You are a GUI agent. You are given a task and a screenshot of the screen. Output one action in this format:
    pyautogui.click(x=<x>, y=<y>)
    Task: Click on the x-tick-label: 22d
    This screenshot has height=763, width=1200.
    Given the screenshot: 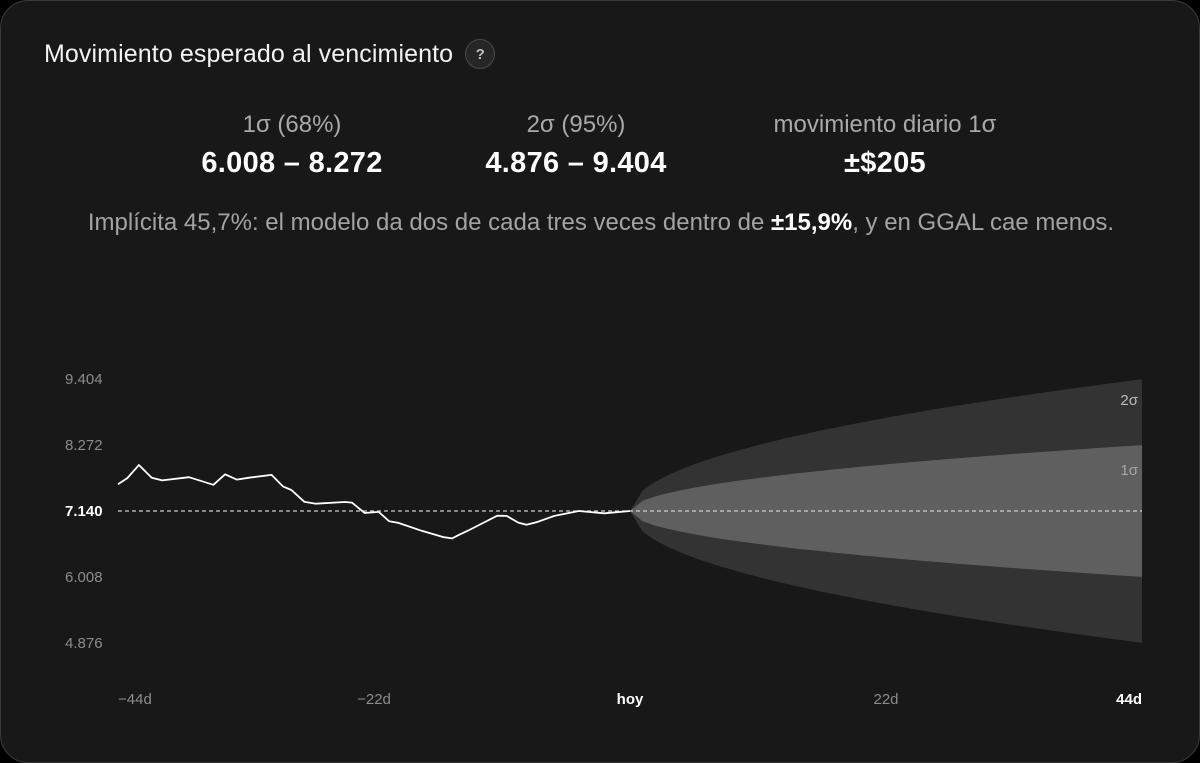 What is the action you would take?
    pyautogui.click(x=885, y=699)
    